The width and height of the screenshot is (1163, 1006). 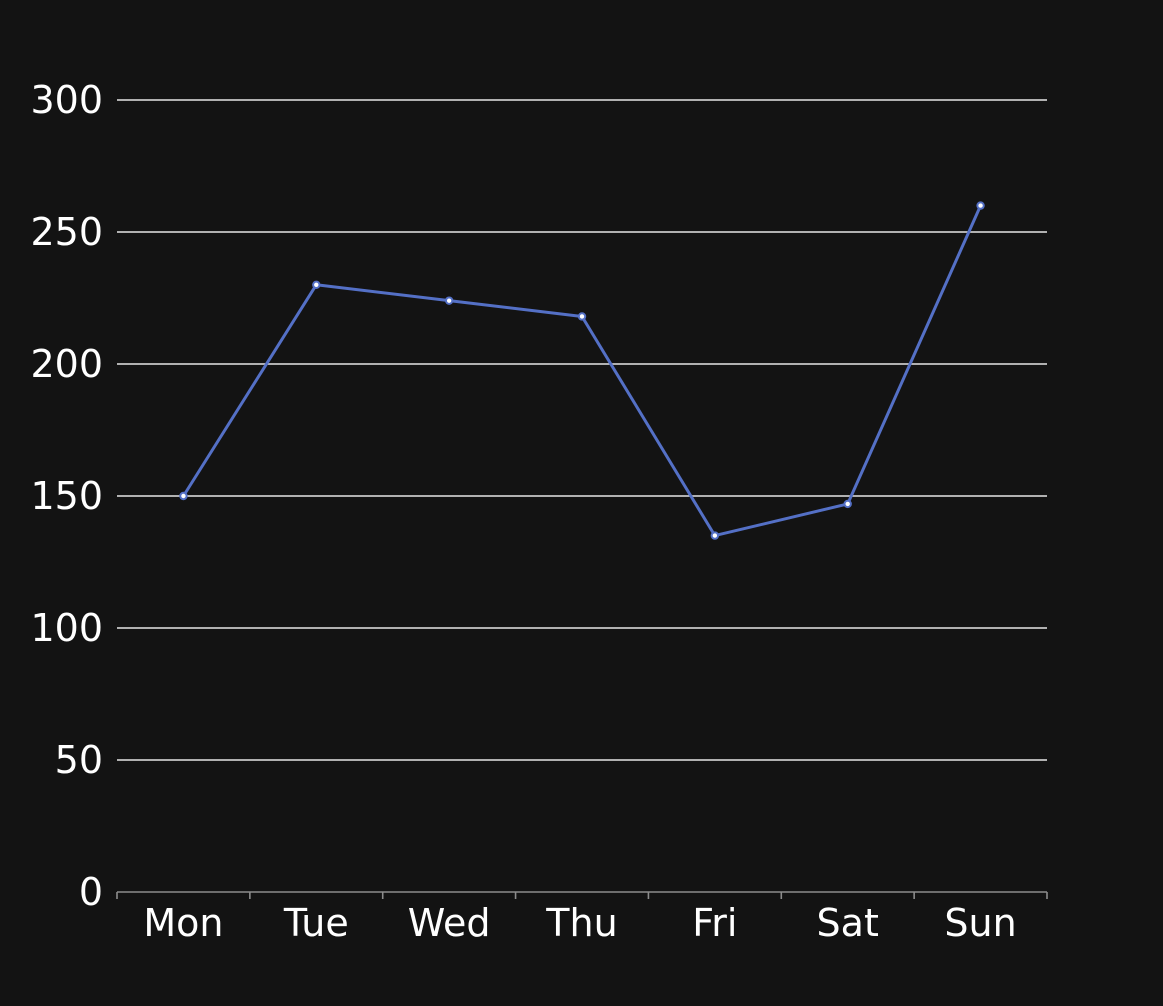 I want to click on y-tick-label: 250, so click(x=66, y=232).